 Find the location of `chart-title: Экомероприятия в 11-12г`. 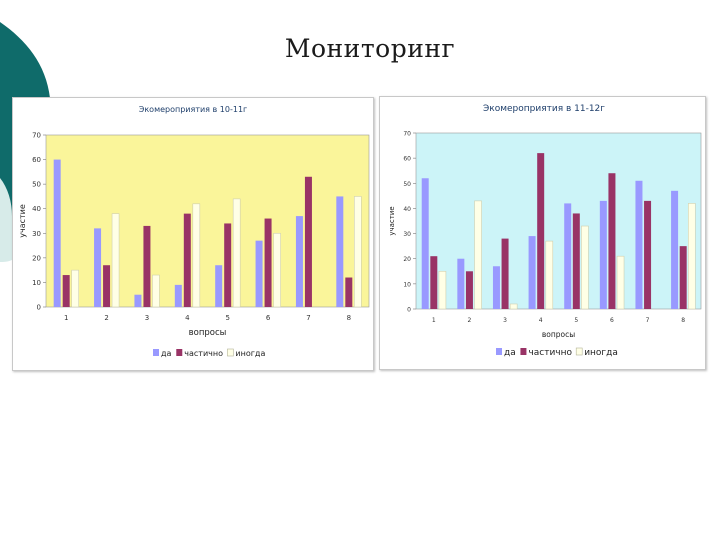

chart-title: Экомероприятия в 11-12г is located at coordinates (544, 109).